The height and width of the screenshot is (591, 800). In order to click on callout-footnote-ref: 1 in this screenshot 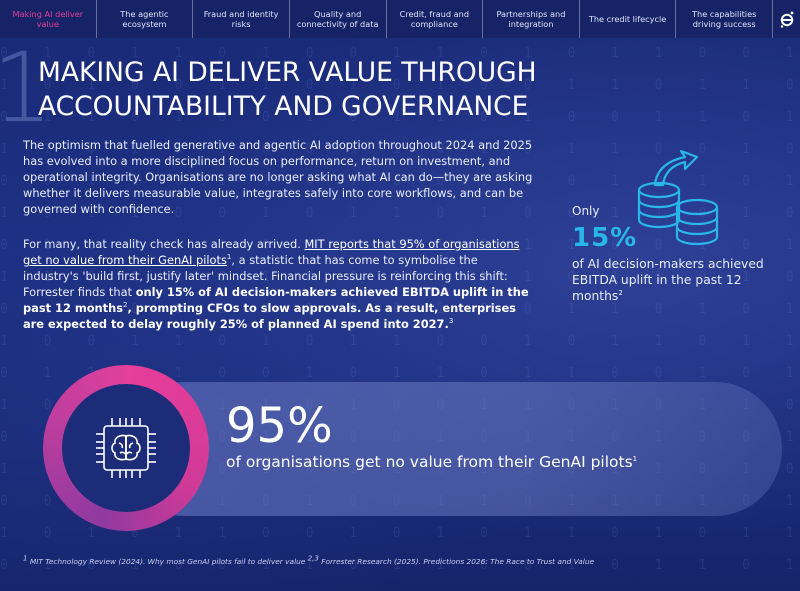, I will do `click(635, 458)`.